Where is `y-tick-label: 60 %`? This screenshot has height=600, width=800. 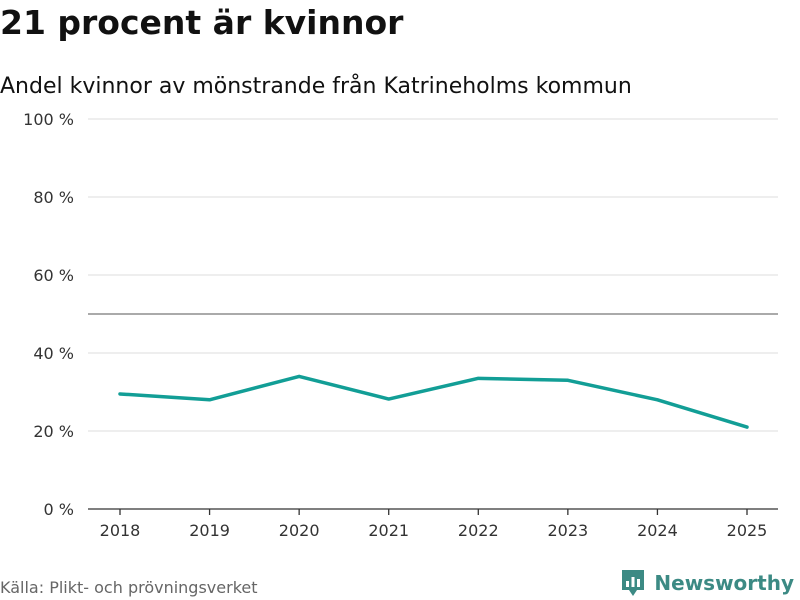 y-tick-label: 60 % is located at coordinates (53, 275).